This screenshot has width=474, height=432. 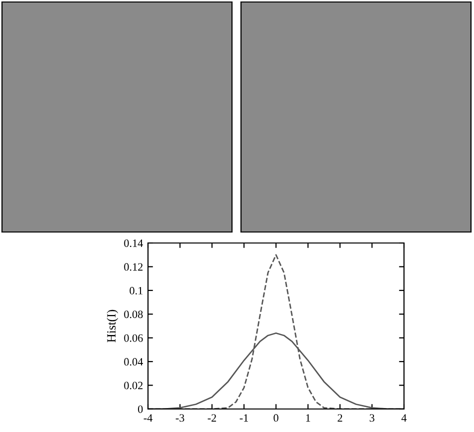 I want to click on x-tick-label: -3, so click(x=180, y=418).